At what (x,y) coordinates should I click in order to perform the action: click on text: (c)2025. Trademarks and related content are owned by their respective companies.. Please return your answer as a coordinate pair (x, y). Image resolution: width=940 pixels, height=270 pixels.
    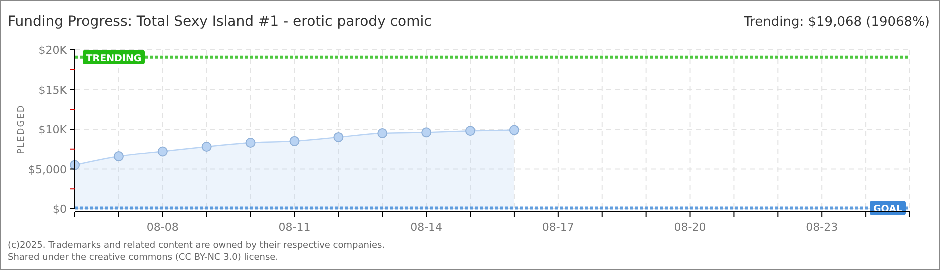
    Looking at the image, I should click on (197, 246).